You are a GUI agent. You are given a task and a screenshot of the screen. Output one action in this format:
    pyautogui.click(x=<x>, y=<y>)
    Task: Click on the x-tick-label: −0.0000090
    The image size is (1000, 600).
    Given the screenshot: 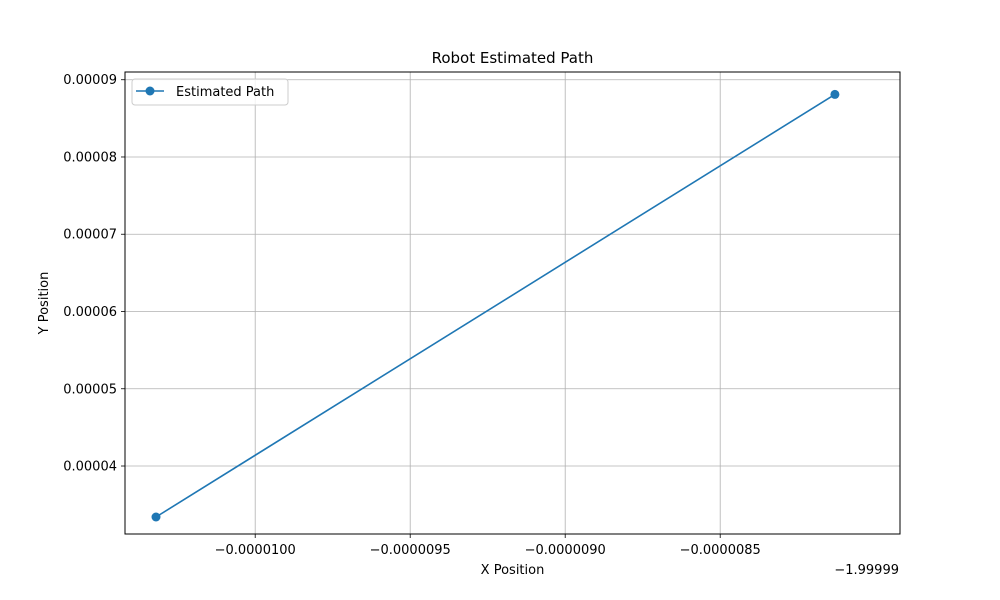 What is the action you would take?
    pyautogui.click(x=565, y=550)
    